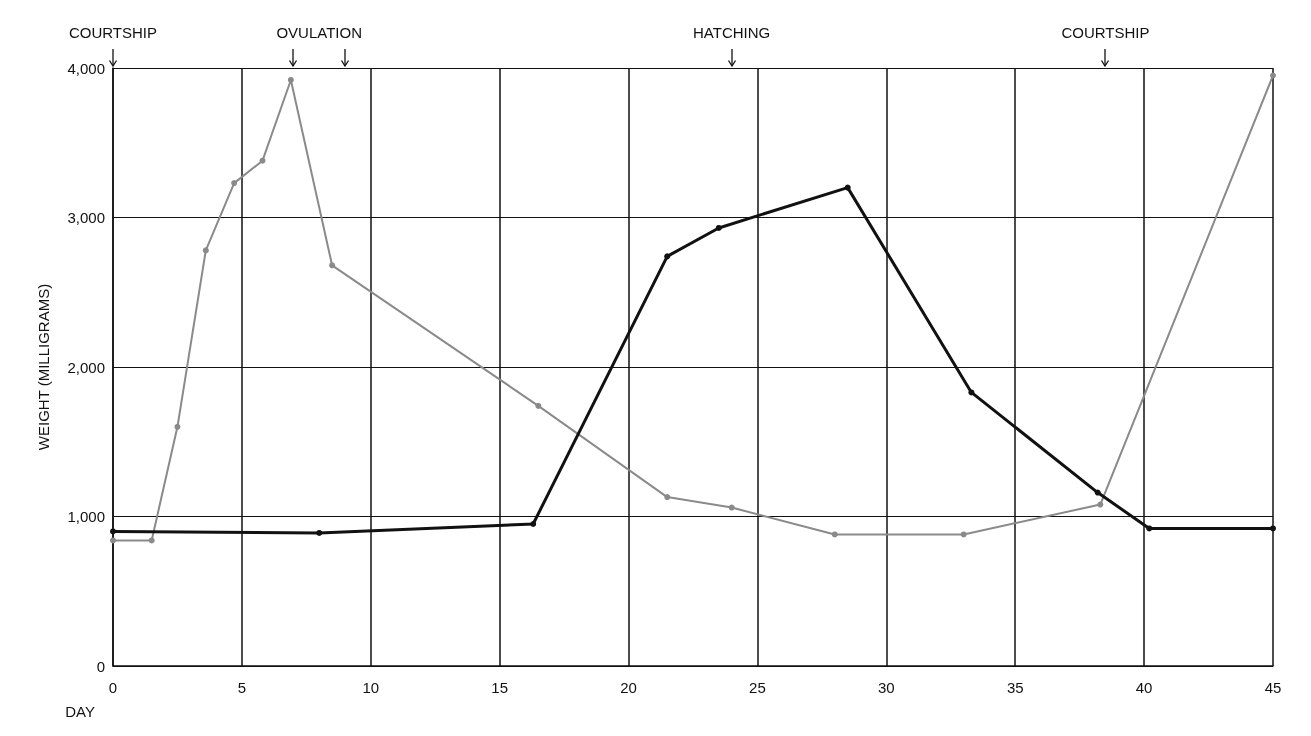 The height and width of the screenshot is (736, 1311). What do you see at coordinates (1144, 687) in the screenshot?
I see `x-tick-label: 40` at bounding box center [1144, 687].